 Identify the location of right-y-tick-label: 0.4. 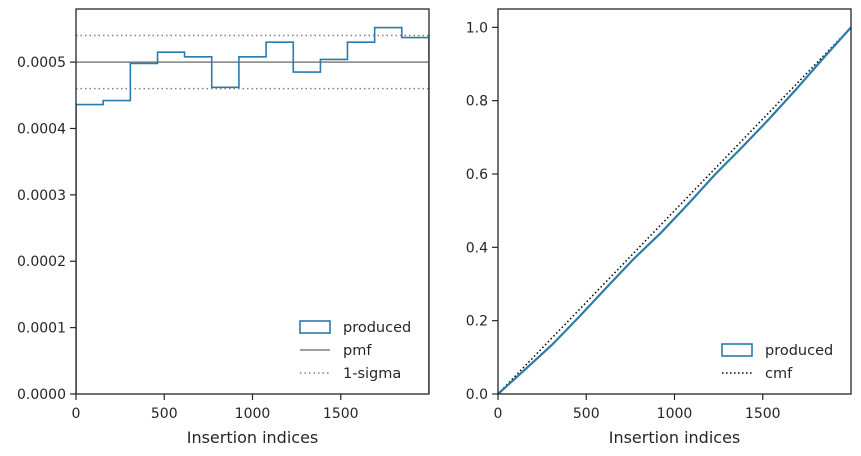
(477, 248).